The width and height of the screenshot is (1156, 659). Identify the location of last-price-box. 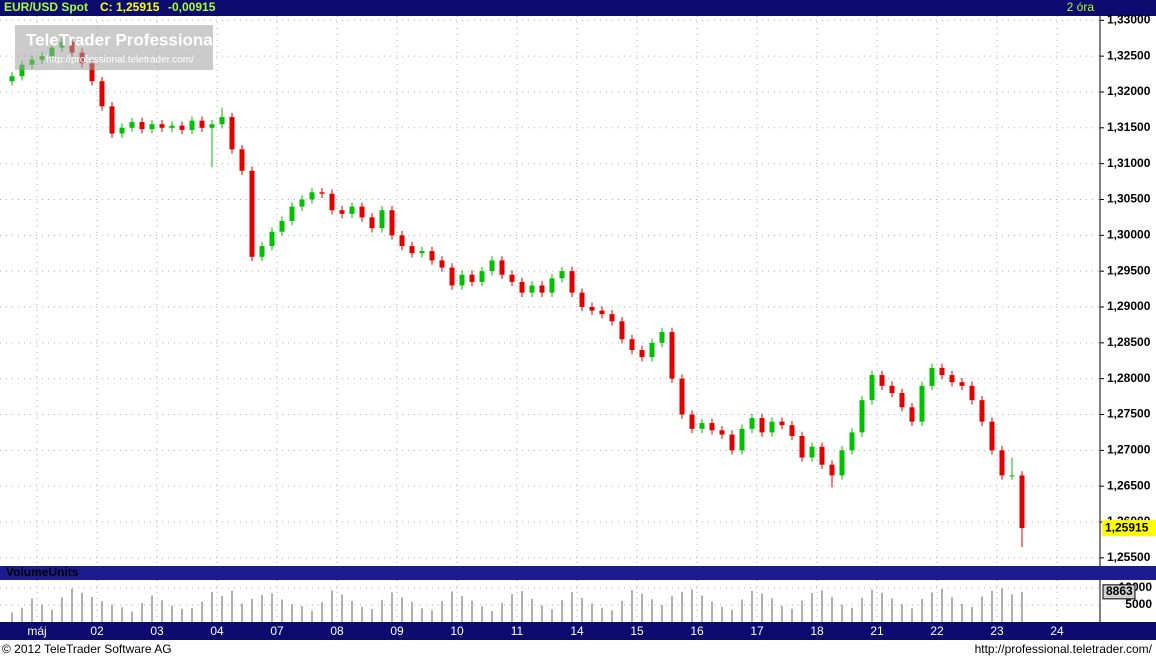
(1129, 528).